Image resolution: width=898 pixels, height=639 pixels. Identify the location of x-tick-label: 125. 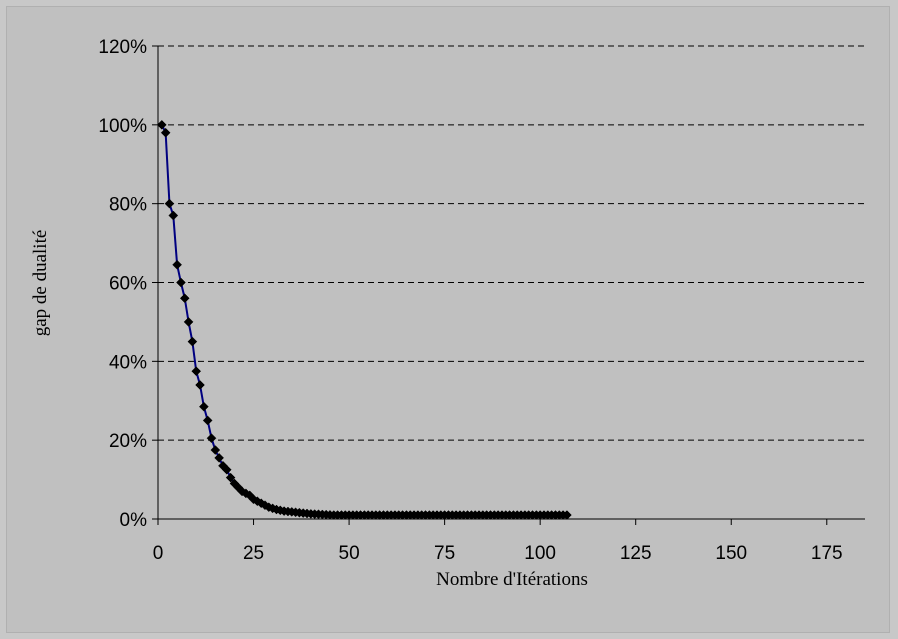
(636, 553).